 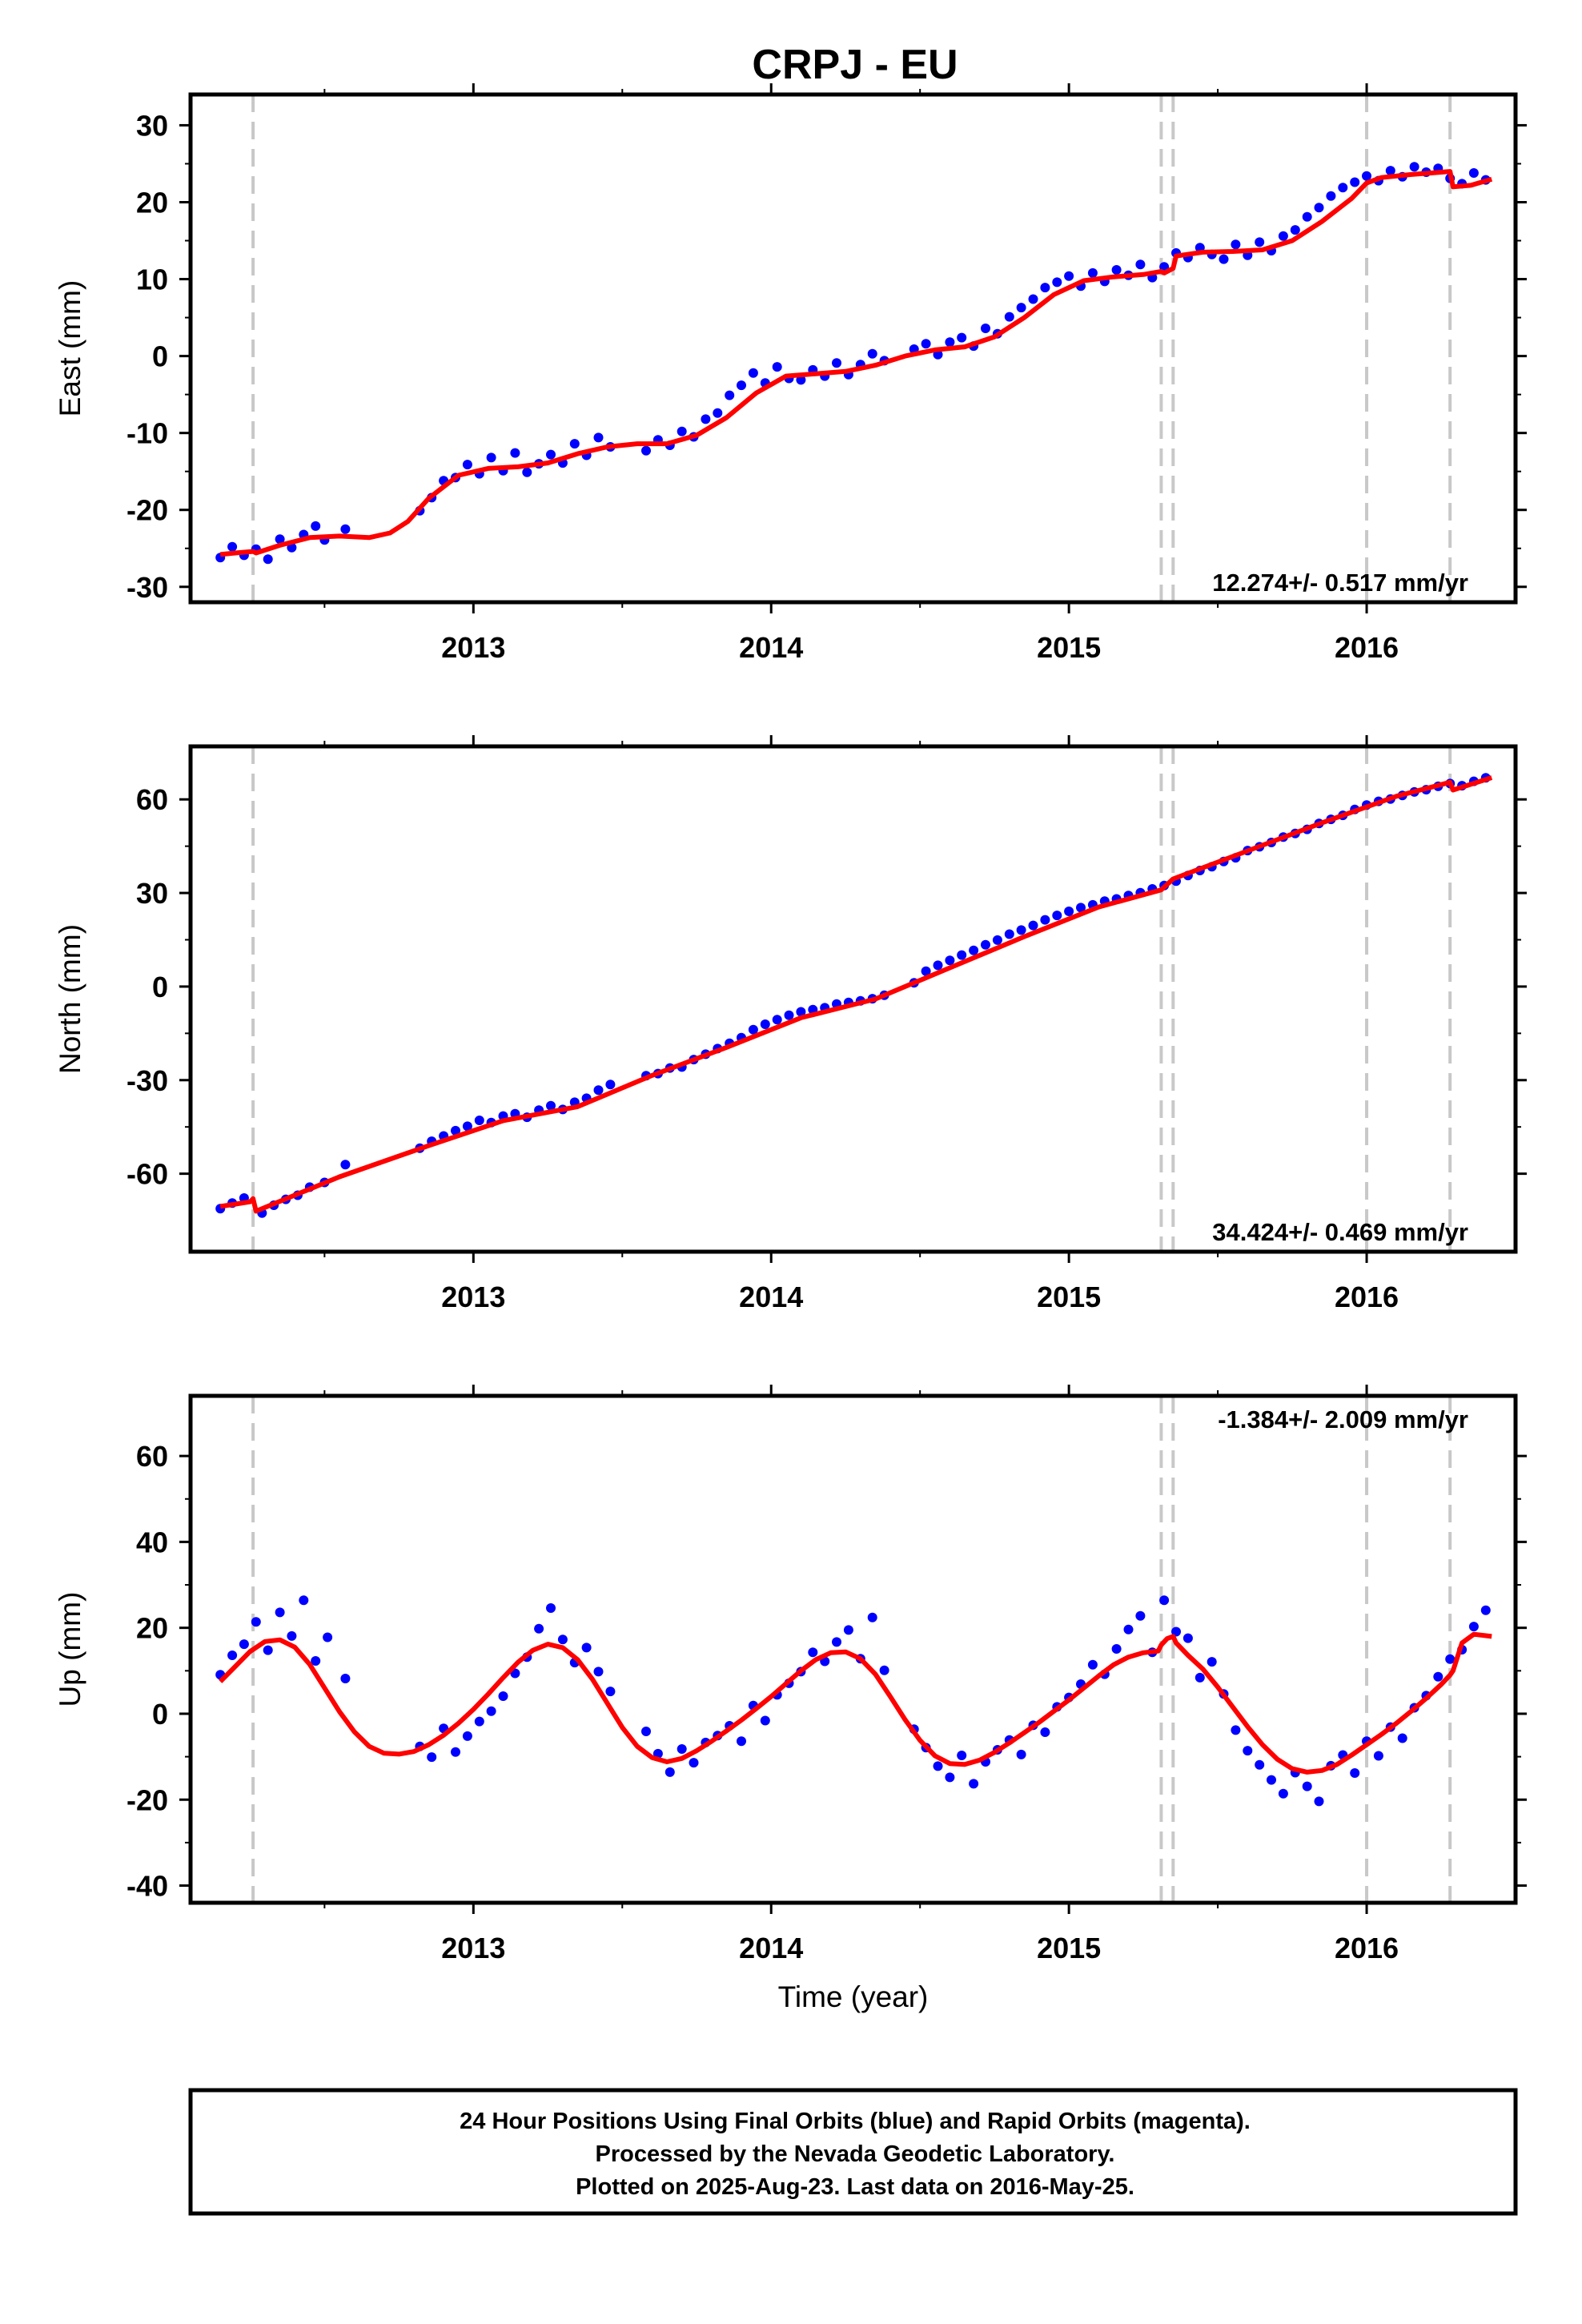 What do you see at coordinates (152, 893) in the screenshot?
I see `y-tick-label: 30` at bounding box center [152, 893].